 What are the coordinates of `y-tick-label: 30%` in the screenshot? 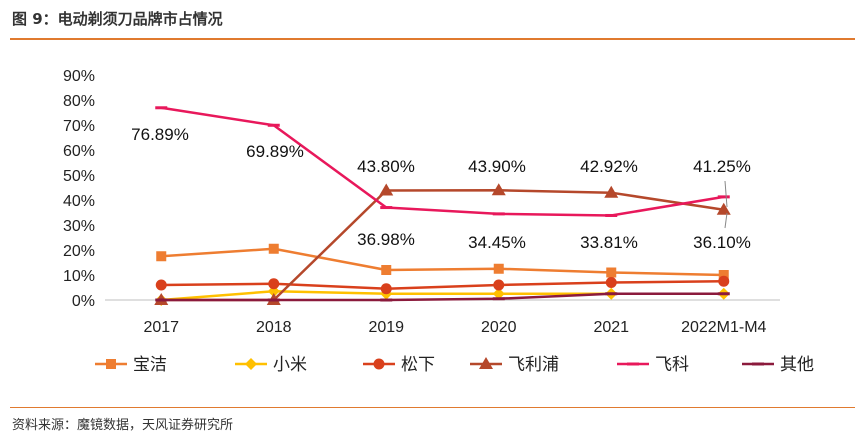 It's located at (79, 226).